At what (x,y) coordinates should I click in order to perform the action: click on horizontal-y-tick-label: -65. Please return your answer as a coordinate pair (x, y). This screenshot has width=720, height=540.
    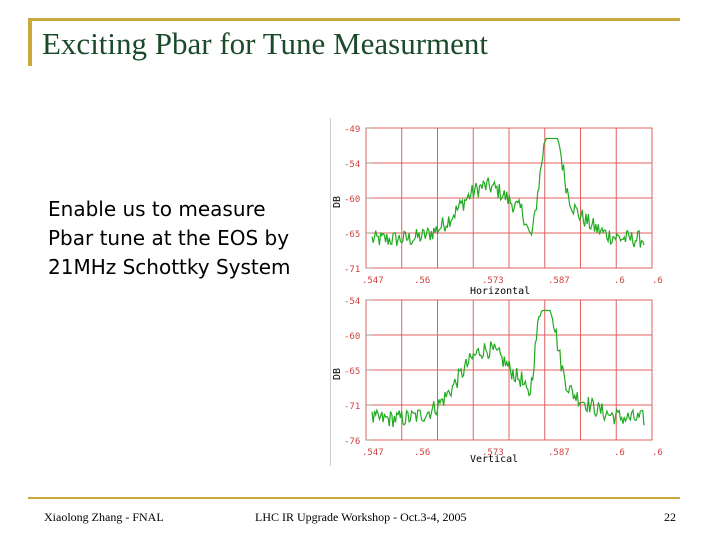
    Looking at the image, I should click on (352, 235).